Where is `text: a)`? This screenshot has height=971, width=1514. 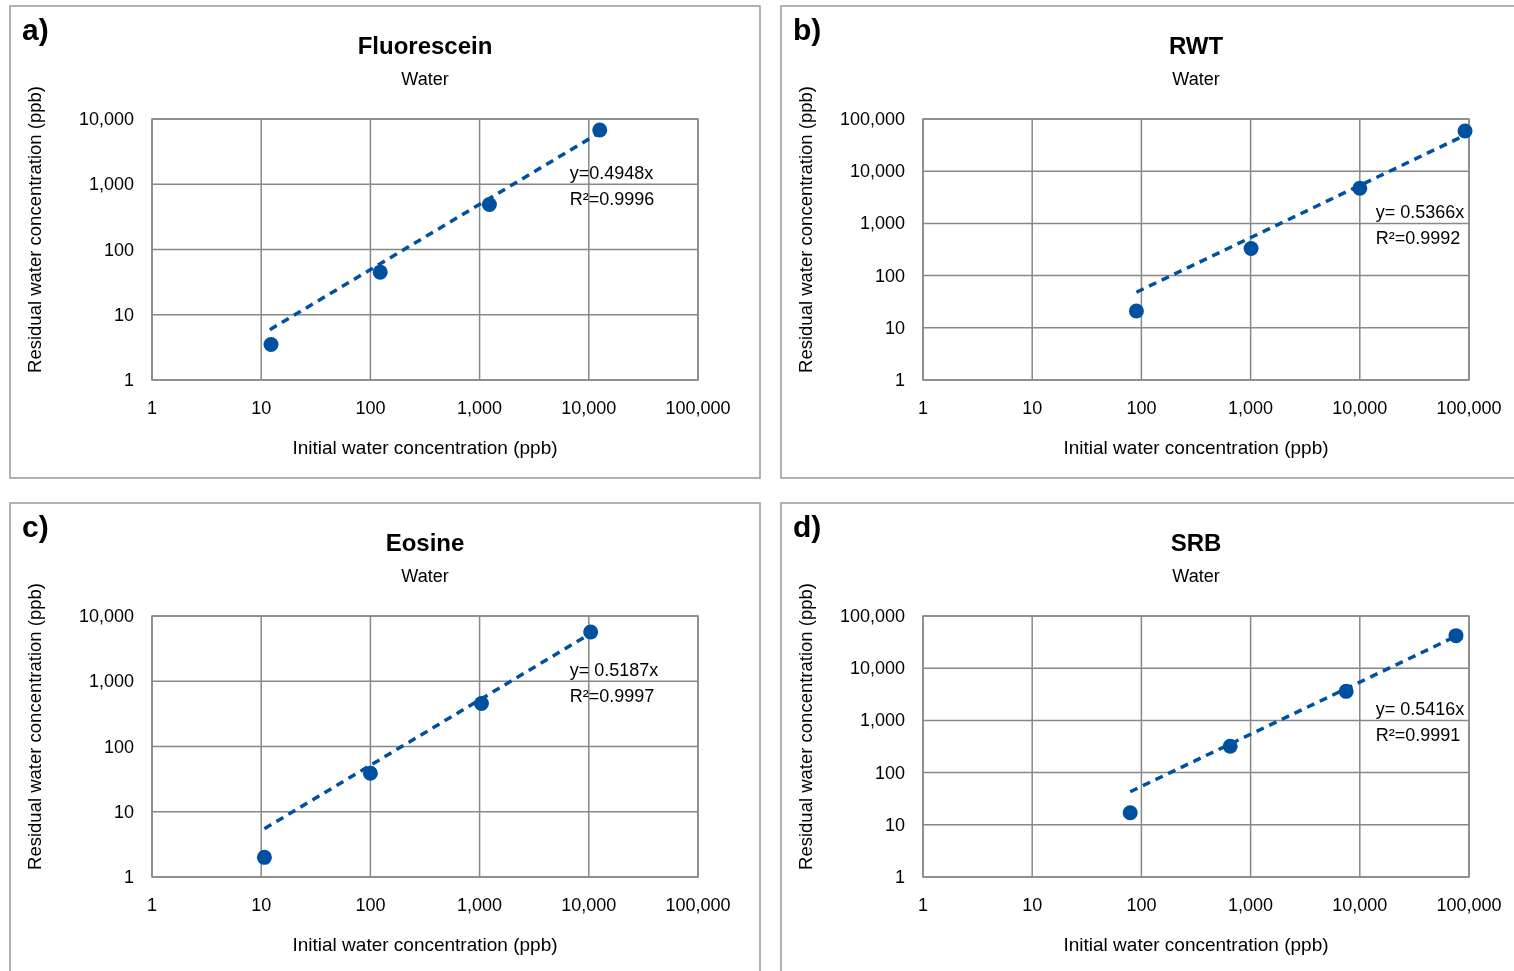
text: a) is located at coordinates (35, 29).